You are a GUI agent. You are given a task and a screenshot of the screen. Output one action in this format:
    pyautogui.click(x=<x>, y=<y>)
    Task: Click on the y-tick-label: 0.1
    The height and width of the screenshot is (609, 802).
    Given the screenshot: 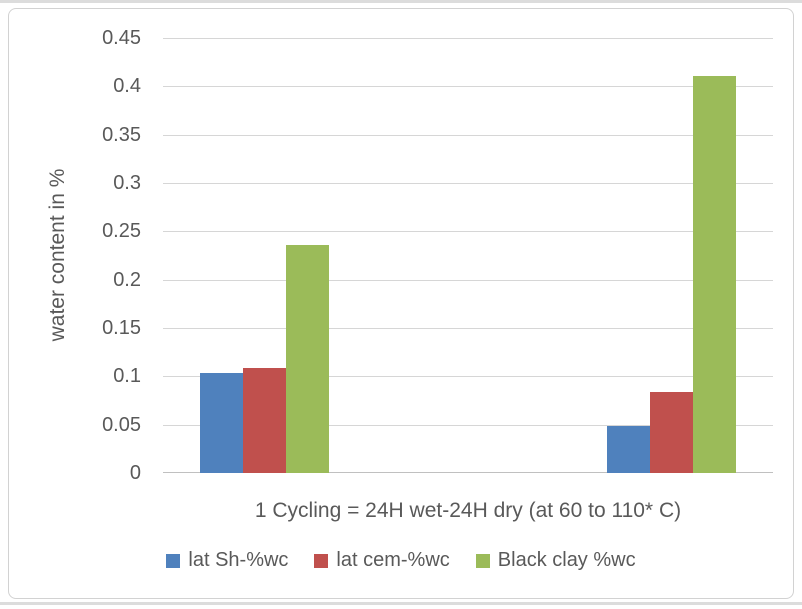 What is the action you would take?
    pyautogui.click(x=127, y=376)
    